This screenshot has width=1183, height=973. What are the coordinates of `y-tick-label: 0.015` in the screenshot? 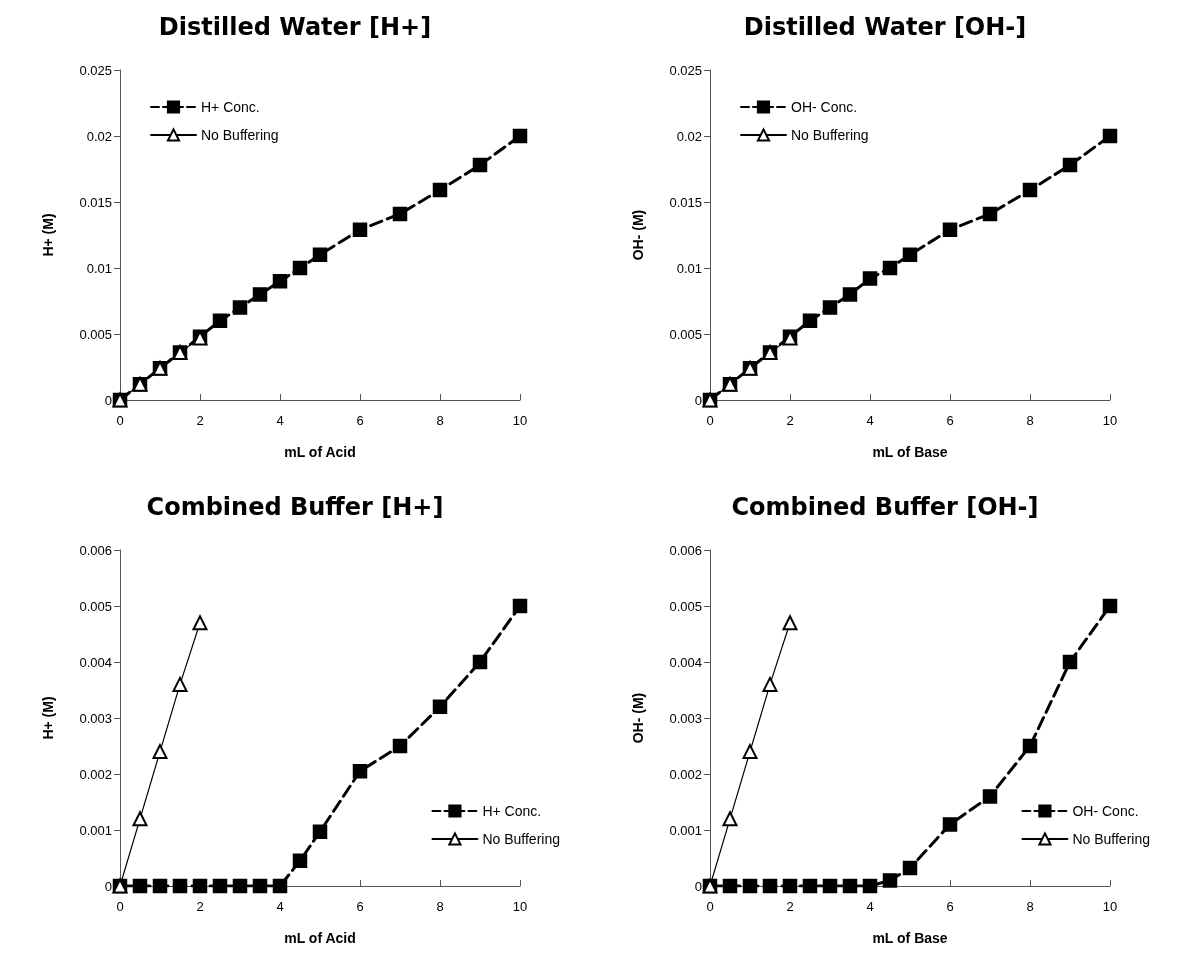 It's located at (95, 202).